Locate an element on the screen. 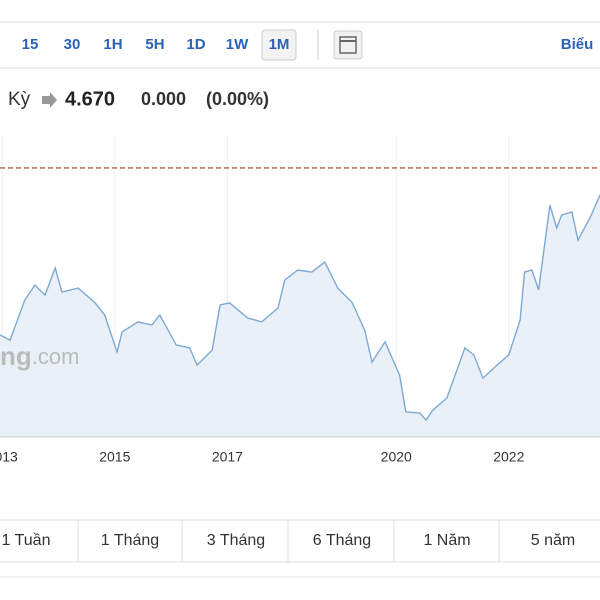 This screenshot has width=600, height=600. range-button: 3 Tháng is located at coordinates (236, 540).